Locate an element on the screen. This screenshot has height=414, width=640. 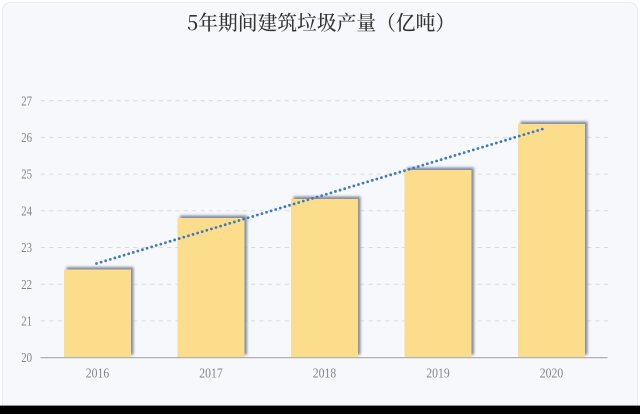
svg-text: 25 is located at coordinates (26, 175).